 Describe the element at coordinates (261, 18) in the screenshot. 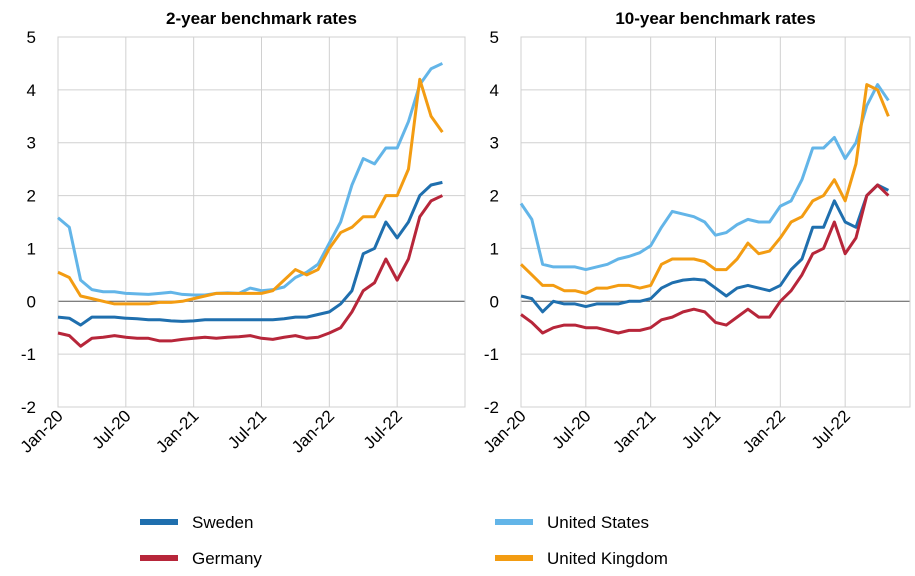

I see `chart-title: 2-year benchmark rates` at that location.